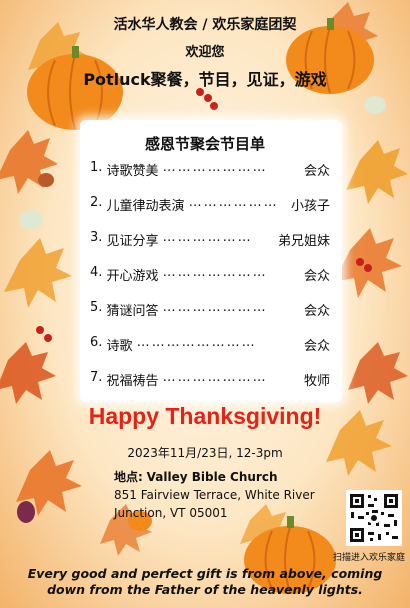 The image size is (410, 608). I want to click on address-line-2: Junction, VT 05001, so click(171, 513).